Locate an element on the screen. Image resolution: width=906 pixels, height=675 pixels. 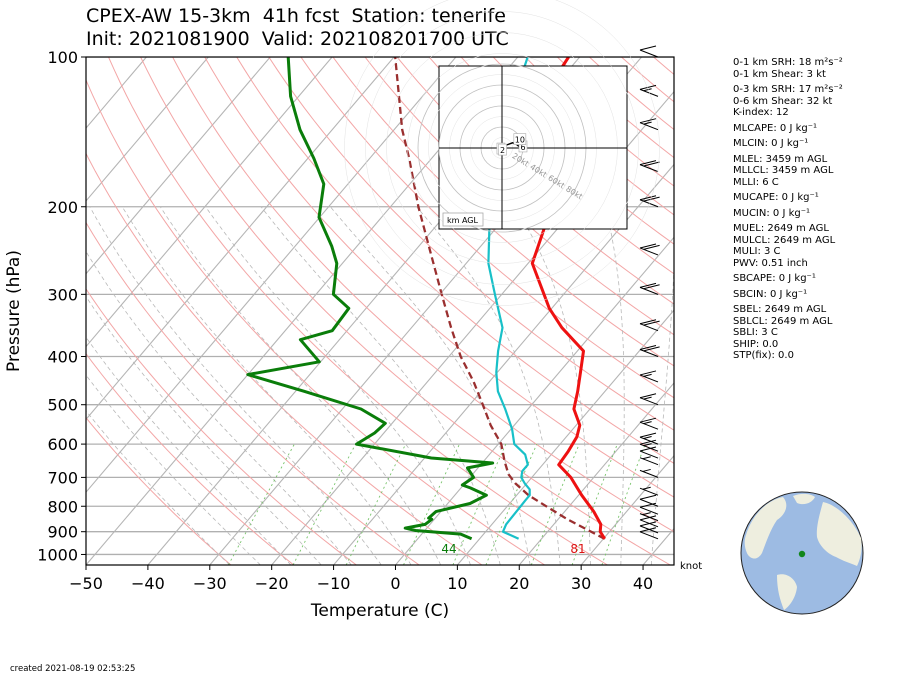
y-tick-label: 600 is located at coordinates (62, 444).